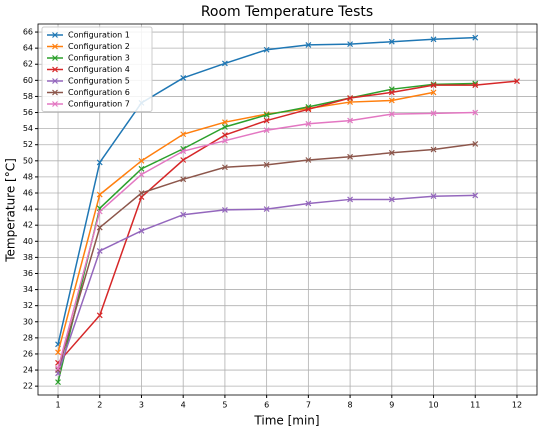  What do you see at coordinates (28, 321) in the screenshot?
I see `y-tick-label: 30` at bounding box center [28, 321].